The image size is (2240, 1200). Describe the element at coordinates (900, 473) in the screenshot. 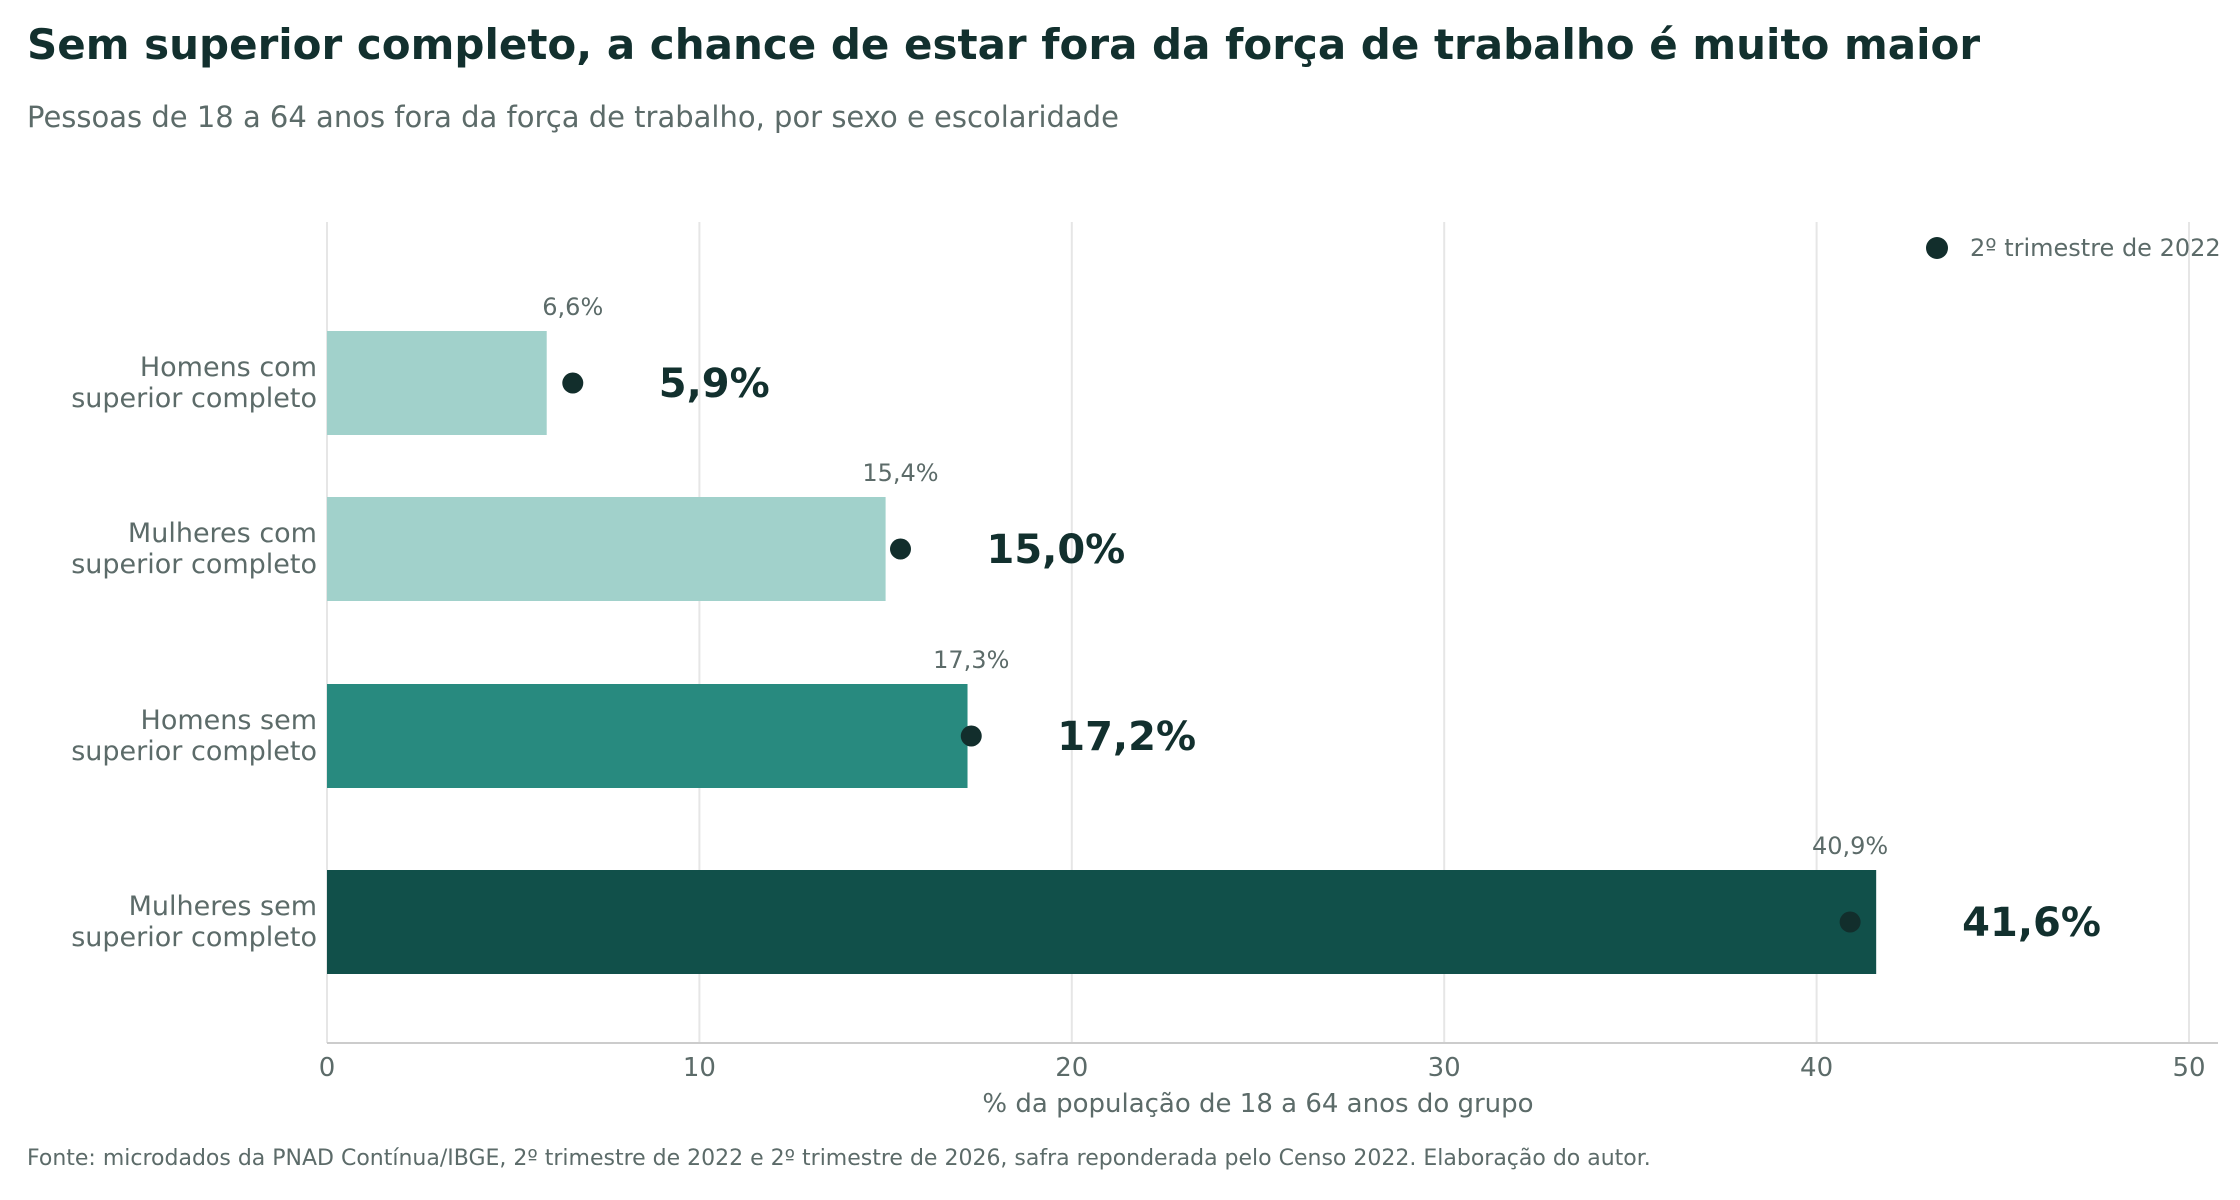

I see `marker-value-label: 15,4%` at that location.